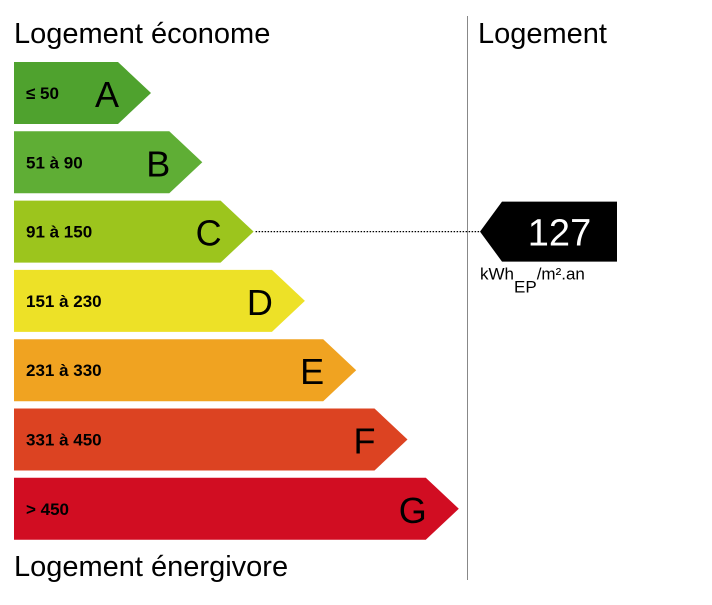 The height and width of the screenshot is (605, 712). Describe the element at coordinates (312, 371) in the screenshot. I see `energy-class-letter-e: E` at that location.